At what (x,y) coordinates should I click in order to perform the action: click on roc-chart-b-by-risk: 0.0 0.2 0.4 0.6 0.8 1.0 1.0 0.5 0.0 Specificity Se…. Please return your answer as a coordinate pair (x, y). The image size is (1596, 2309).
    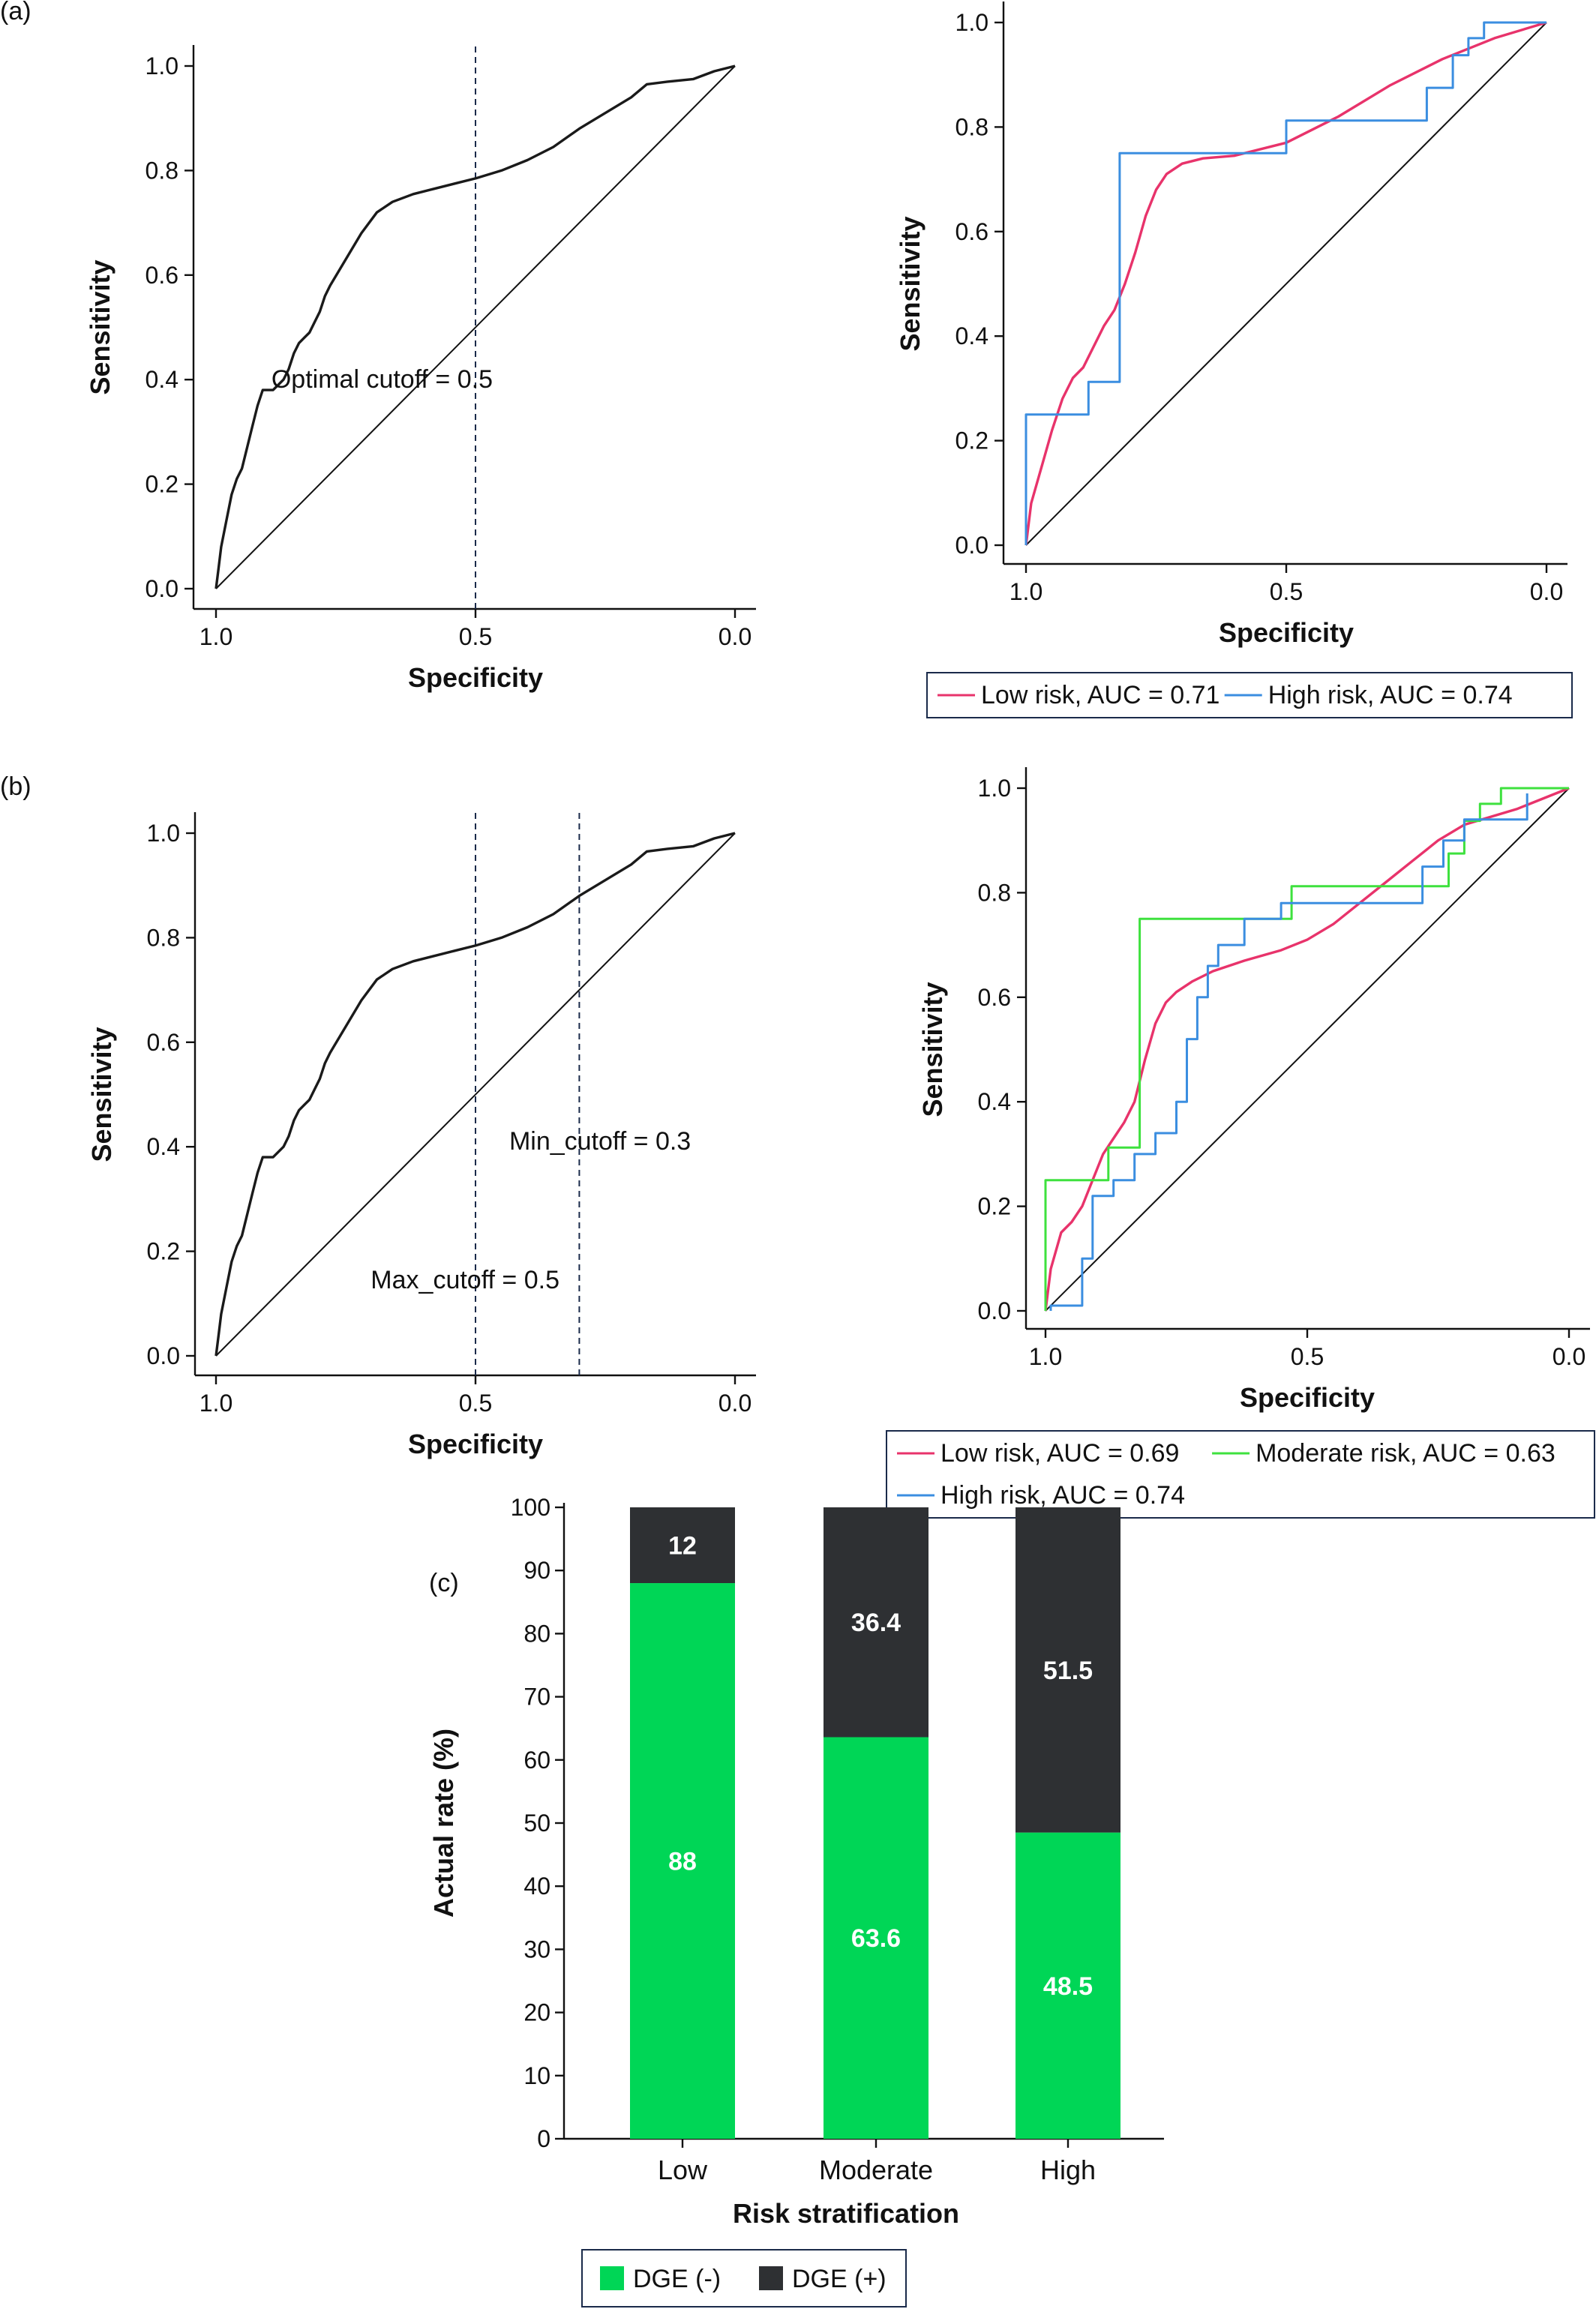
    Looking at the image, I should click on (1240, 1143).